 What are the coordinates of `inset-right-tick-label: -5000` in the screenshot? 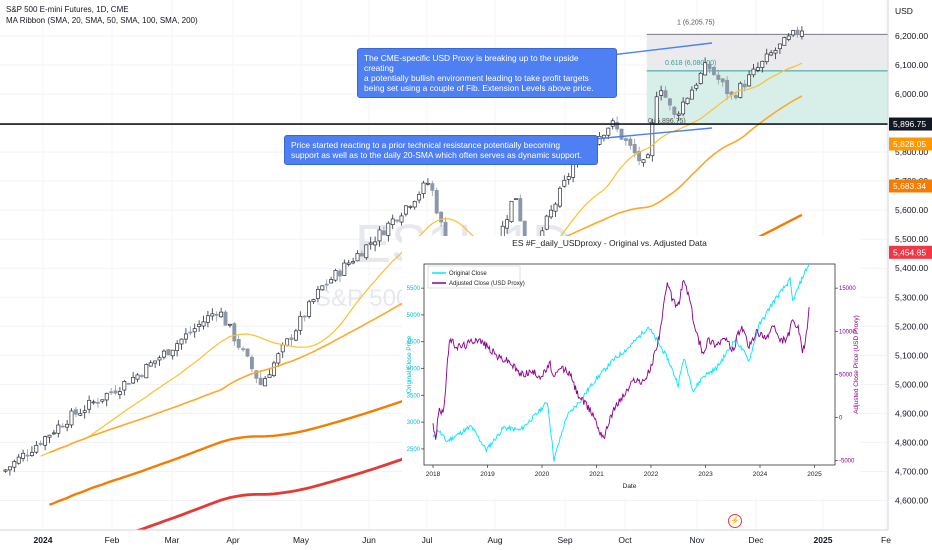 It's located at (847, 462).